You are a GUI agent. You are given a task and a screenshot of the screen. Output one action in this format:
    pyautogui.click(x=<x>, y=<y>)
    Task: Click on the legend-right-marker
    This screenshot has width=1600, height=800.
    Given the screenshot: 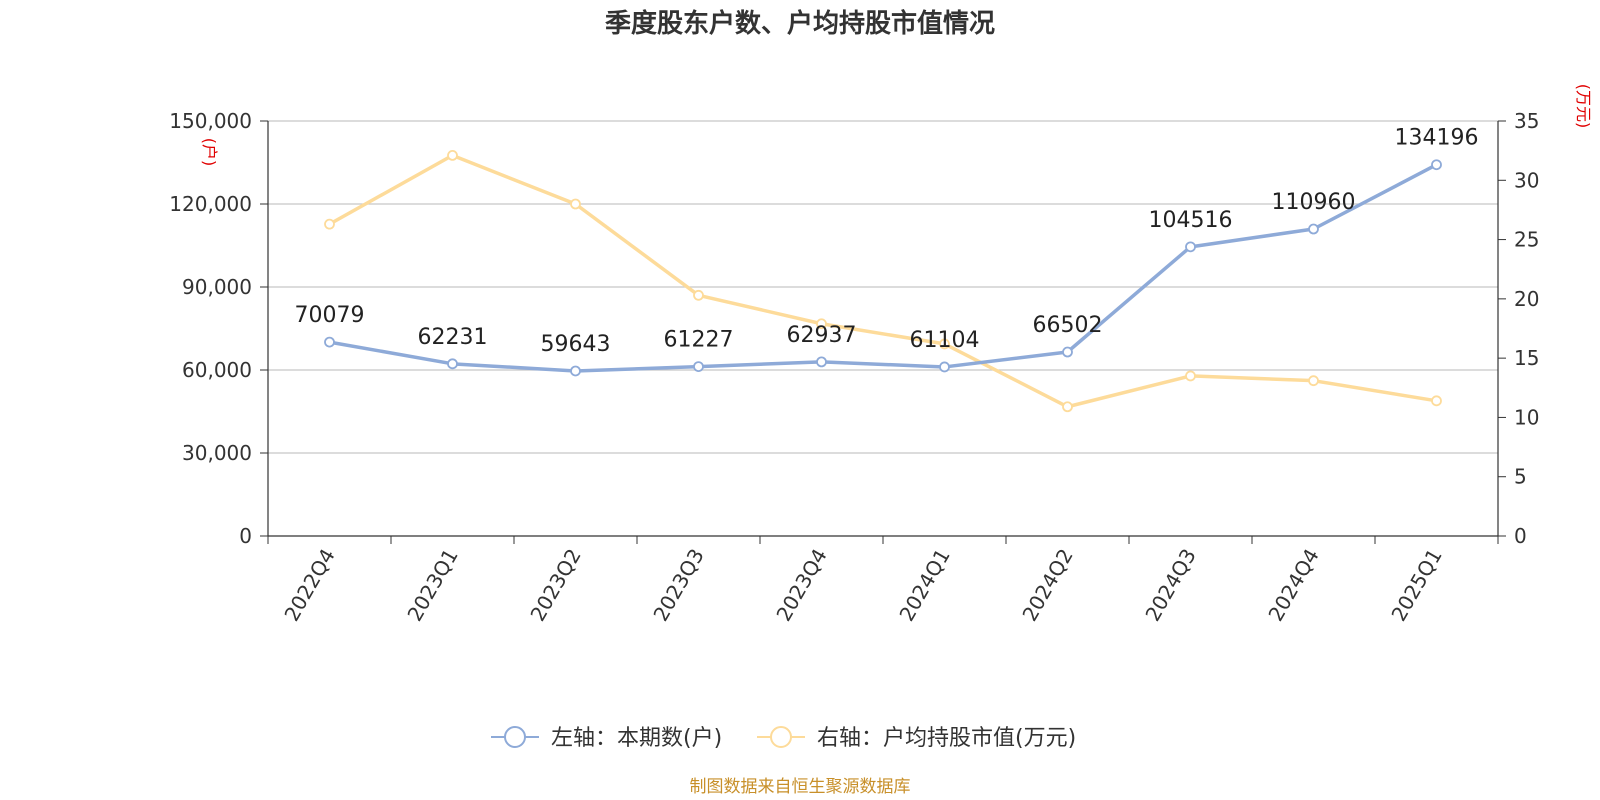 What is the action you would take?
    pyautogui.click(x=781, y=737)
    